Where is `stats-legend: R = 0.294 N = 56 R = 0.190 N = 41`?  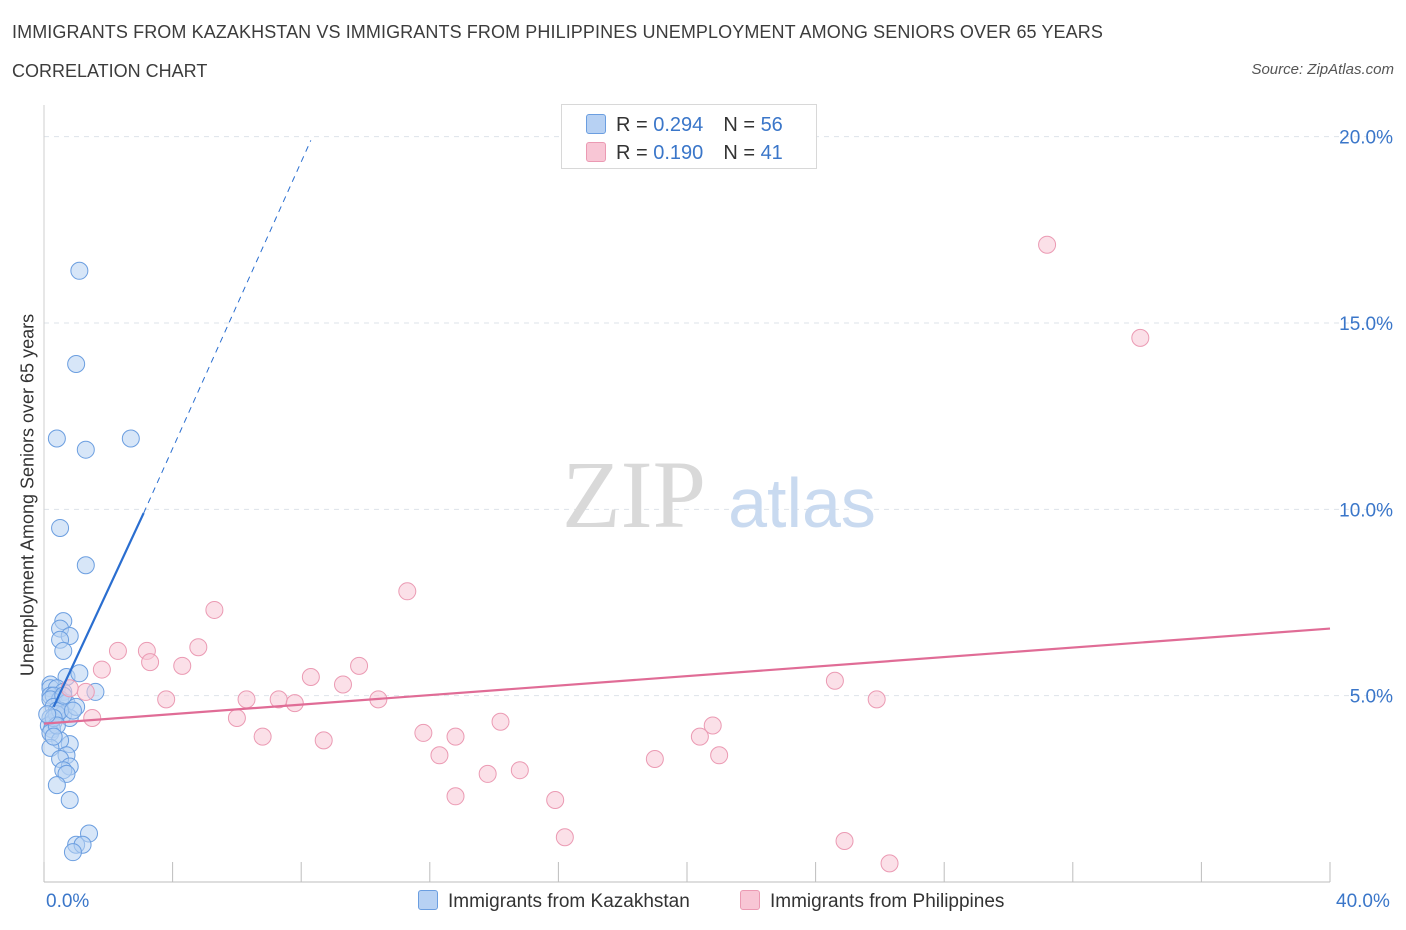
stats-legend: R = 0.294 N = 56 R = 0.190 N = 41 is located at coordinates (689, 136).